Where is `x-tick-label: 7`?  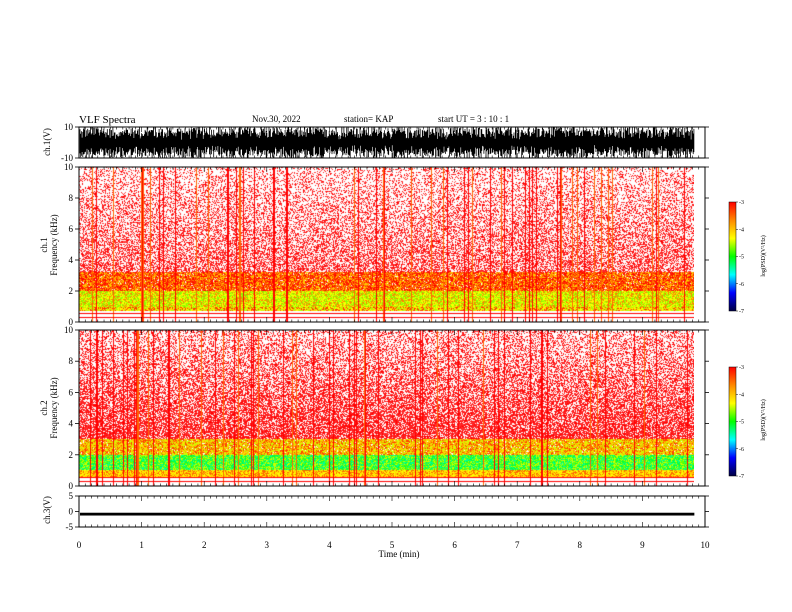
x-tick-label: 7 is located at coordinates (517, 545).